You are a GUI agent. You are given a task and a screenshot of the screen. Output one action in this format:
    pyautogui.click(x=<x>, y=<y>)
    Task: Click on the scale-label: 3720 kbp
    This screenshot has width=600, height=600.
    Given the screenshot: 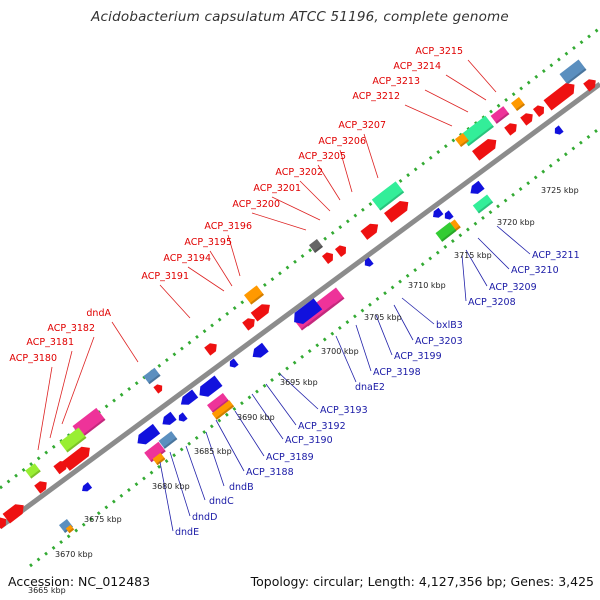 What is the action you would take?
    pyautogui.click(x=516, y=222)
    